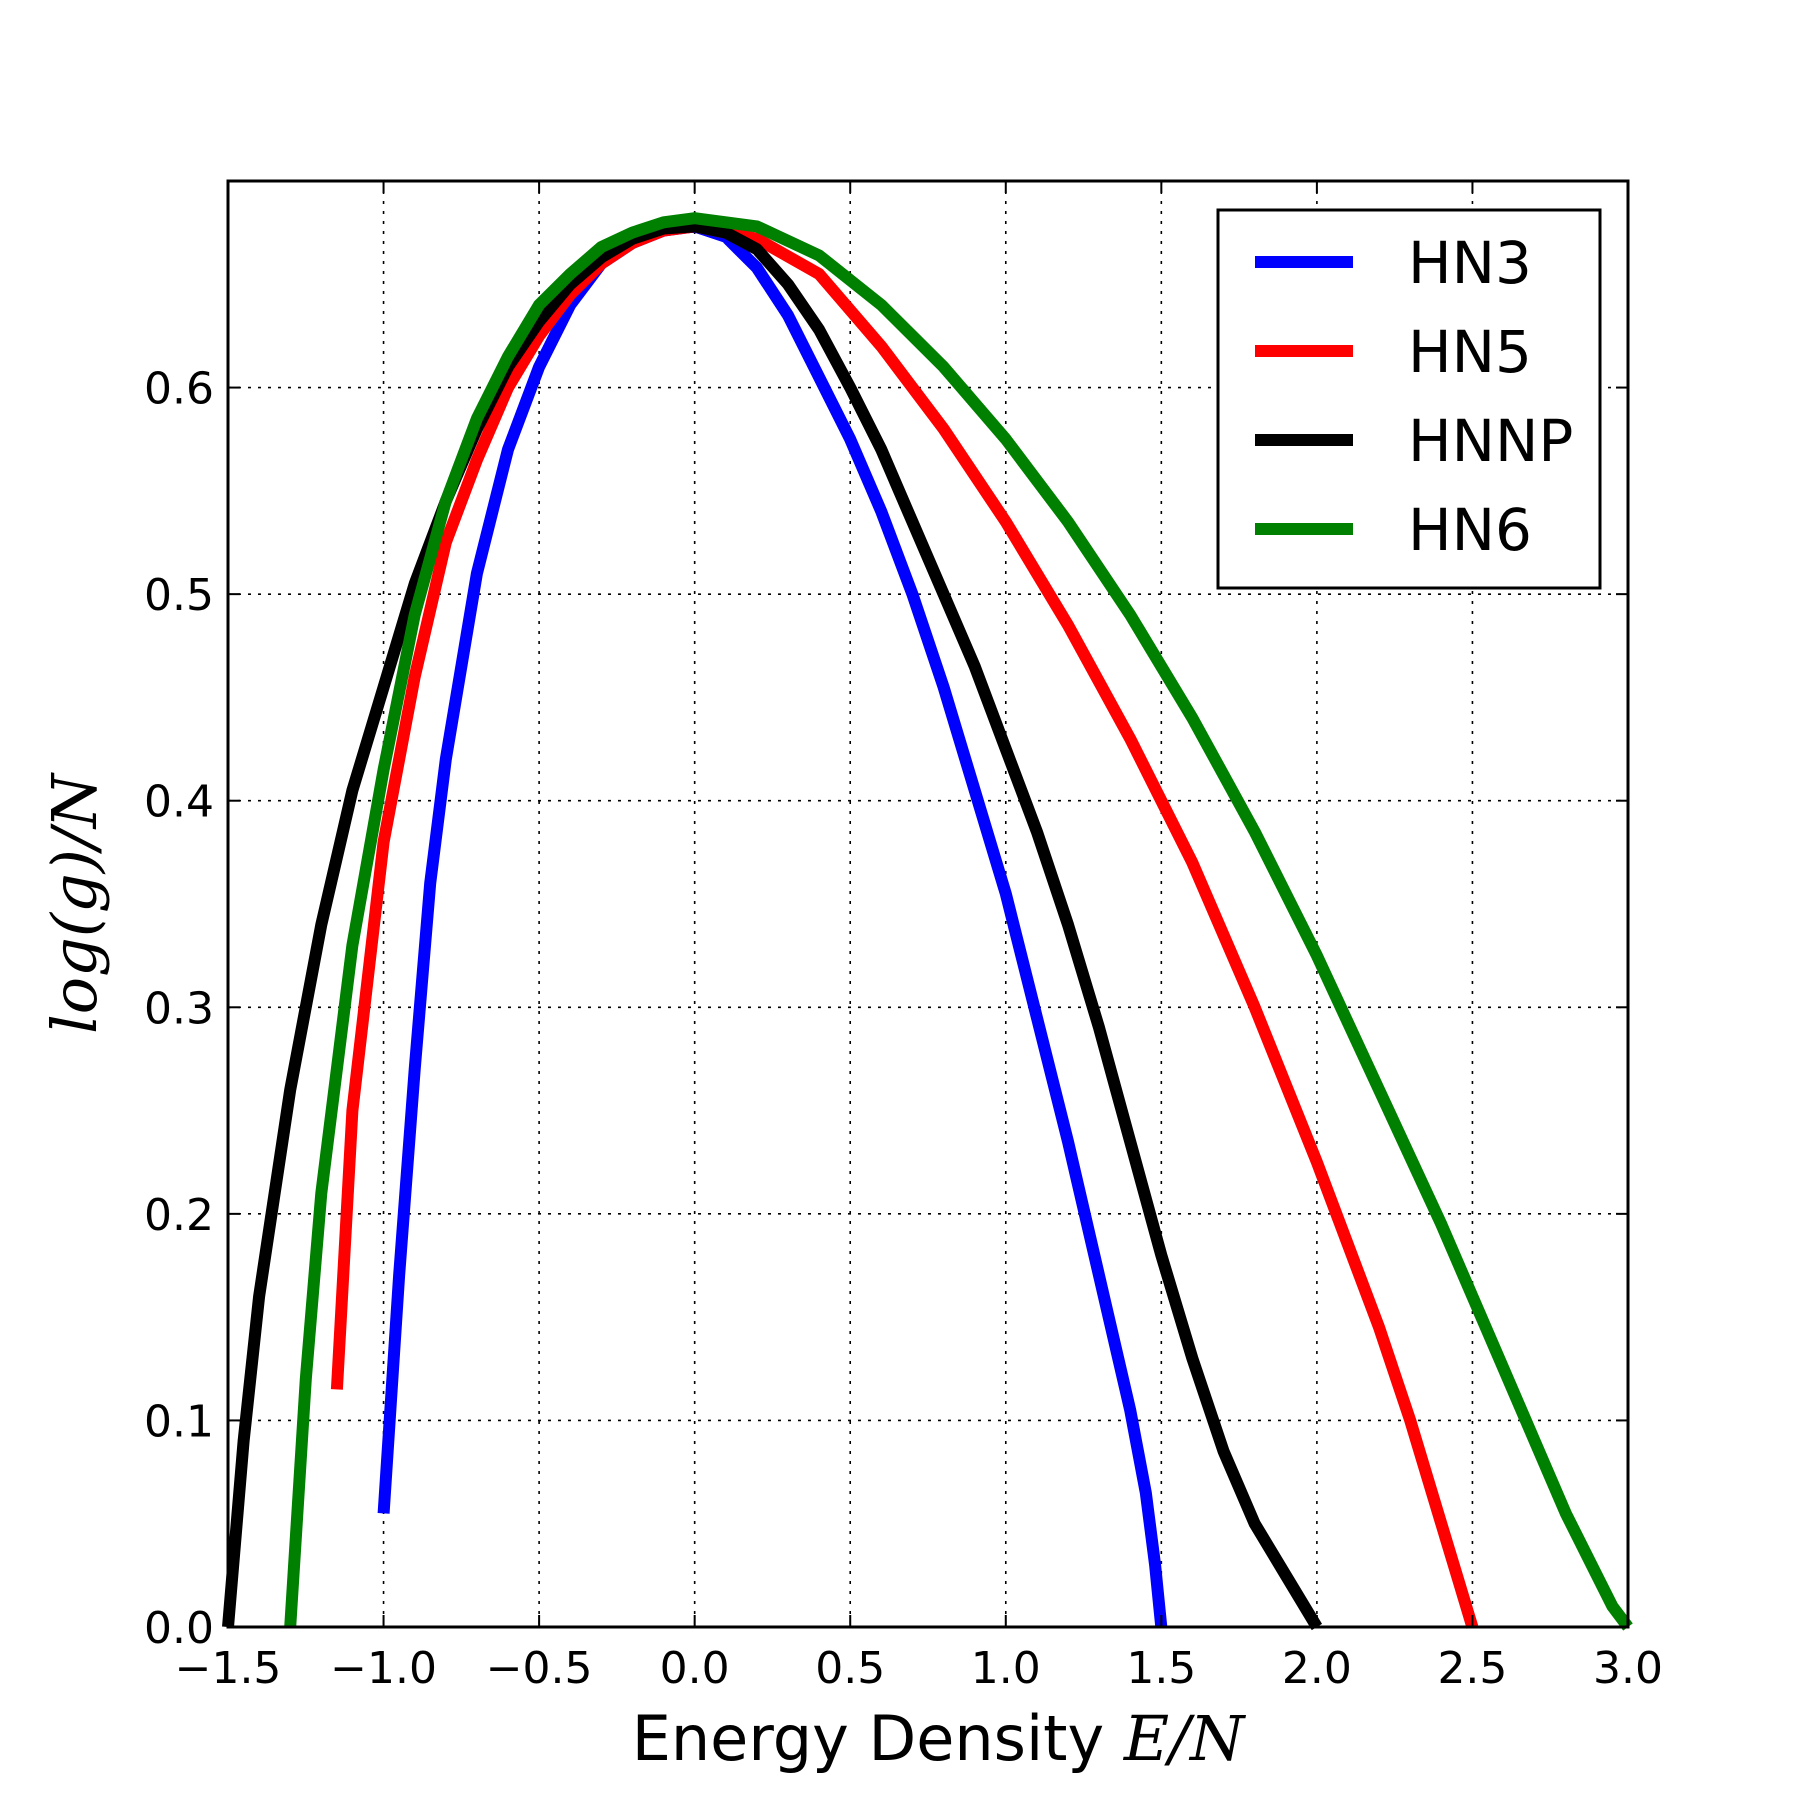 The height and width of the screenshot is (1800, 1800). I want to click on x-axis-label-math: E/N, so click(1185, 1738).